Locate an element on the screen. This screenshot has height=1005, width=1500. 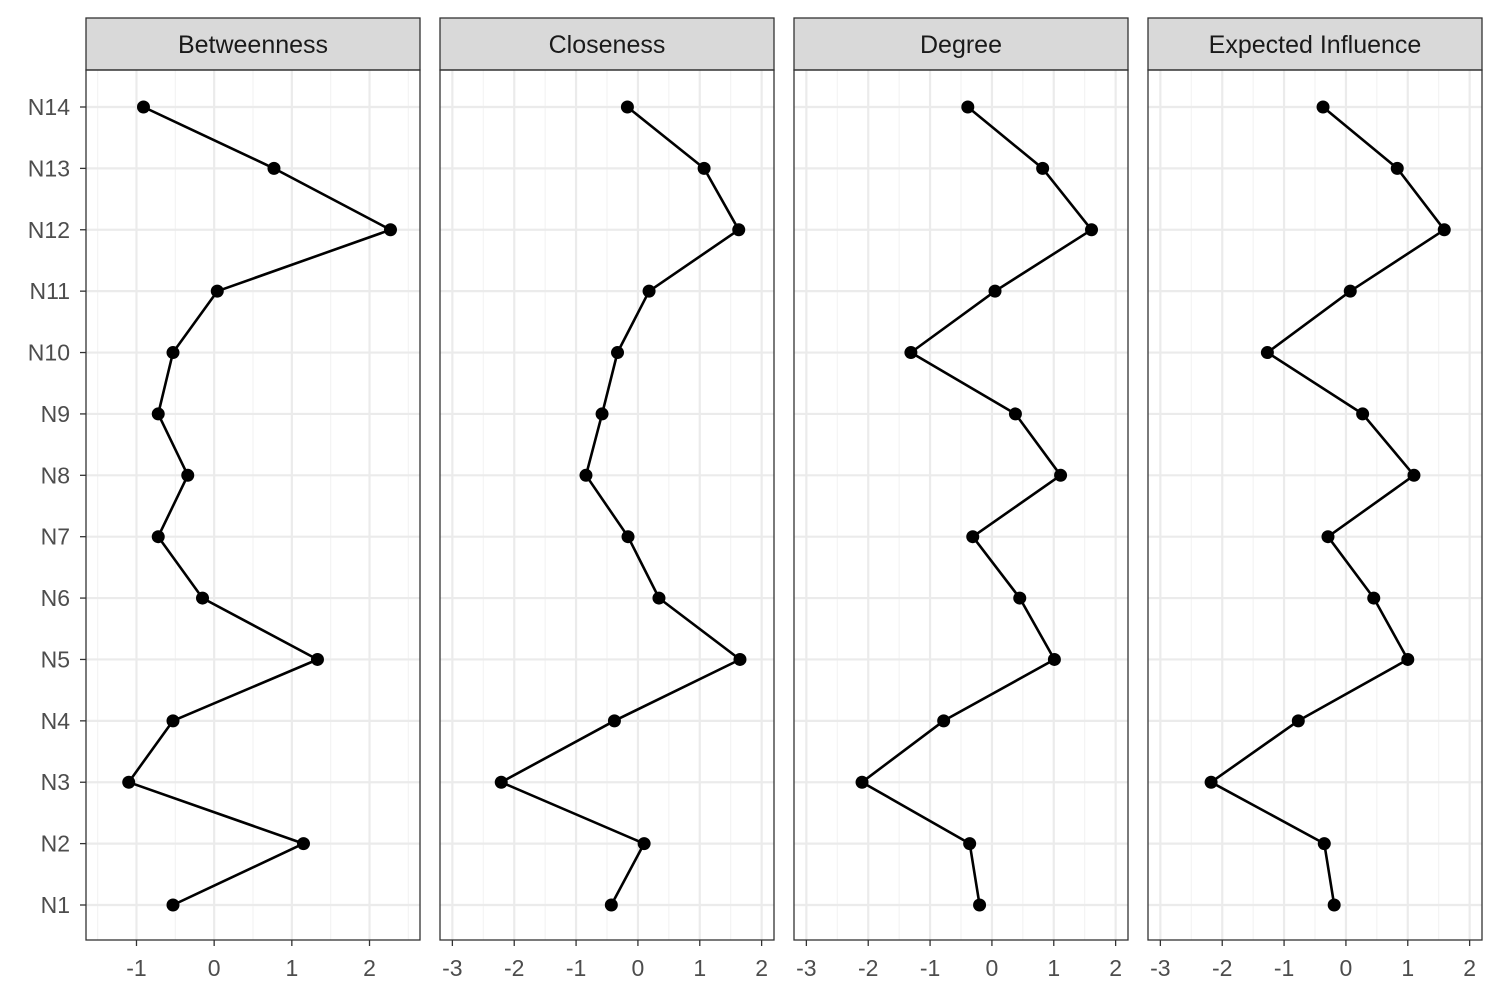
y-tick-label-n9: N9 is located at coordinates (55, 414).